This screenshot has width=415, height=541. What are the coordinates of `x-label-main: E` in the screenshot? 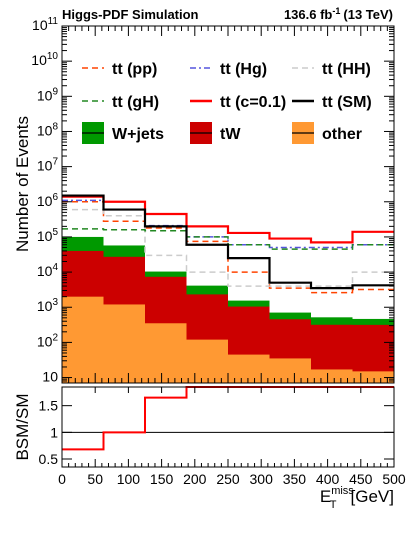 It's located at (325, 496).